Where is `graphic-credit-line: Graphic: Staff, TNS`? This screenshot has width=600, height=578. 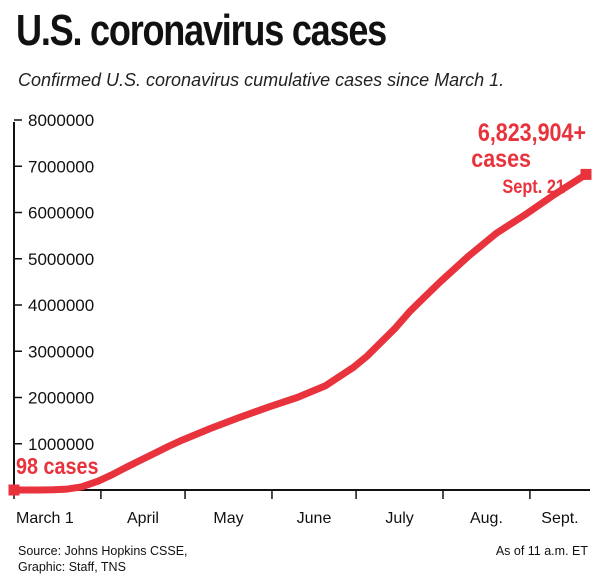 graphic-credit-line: Graphic: Staff, TNS is located at coordinates (72, 567).